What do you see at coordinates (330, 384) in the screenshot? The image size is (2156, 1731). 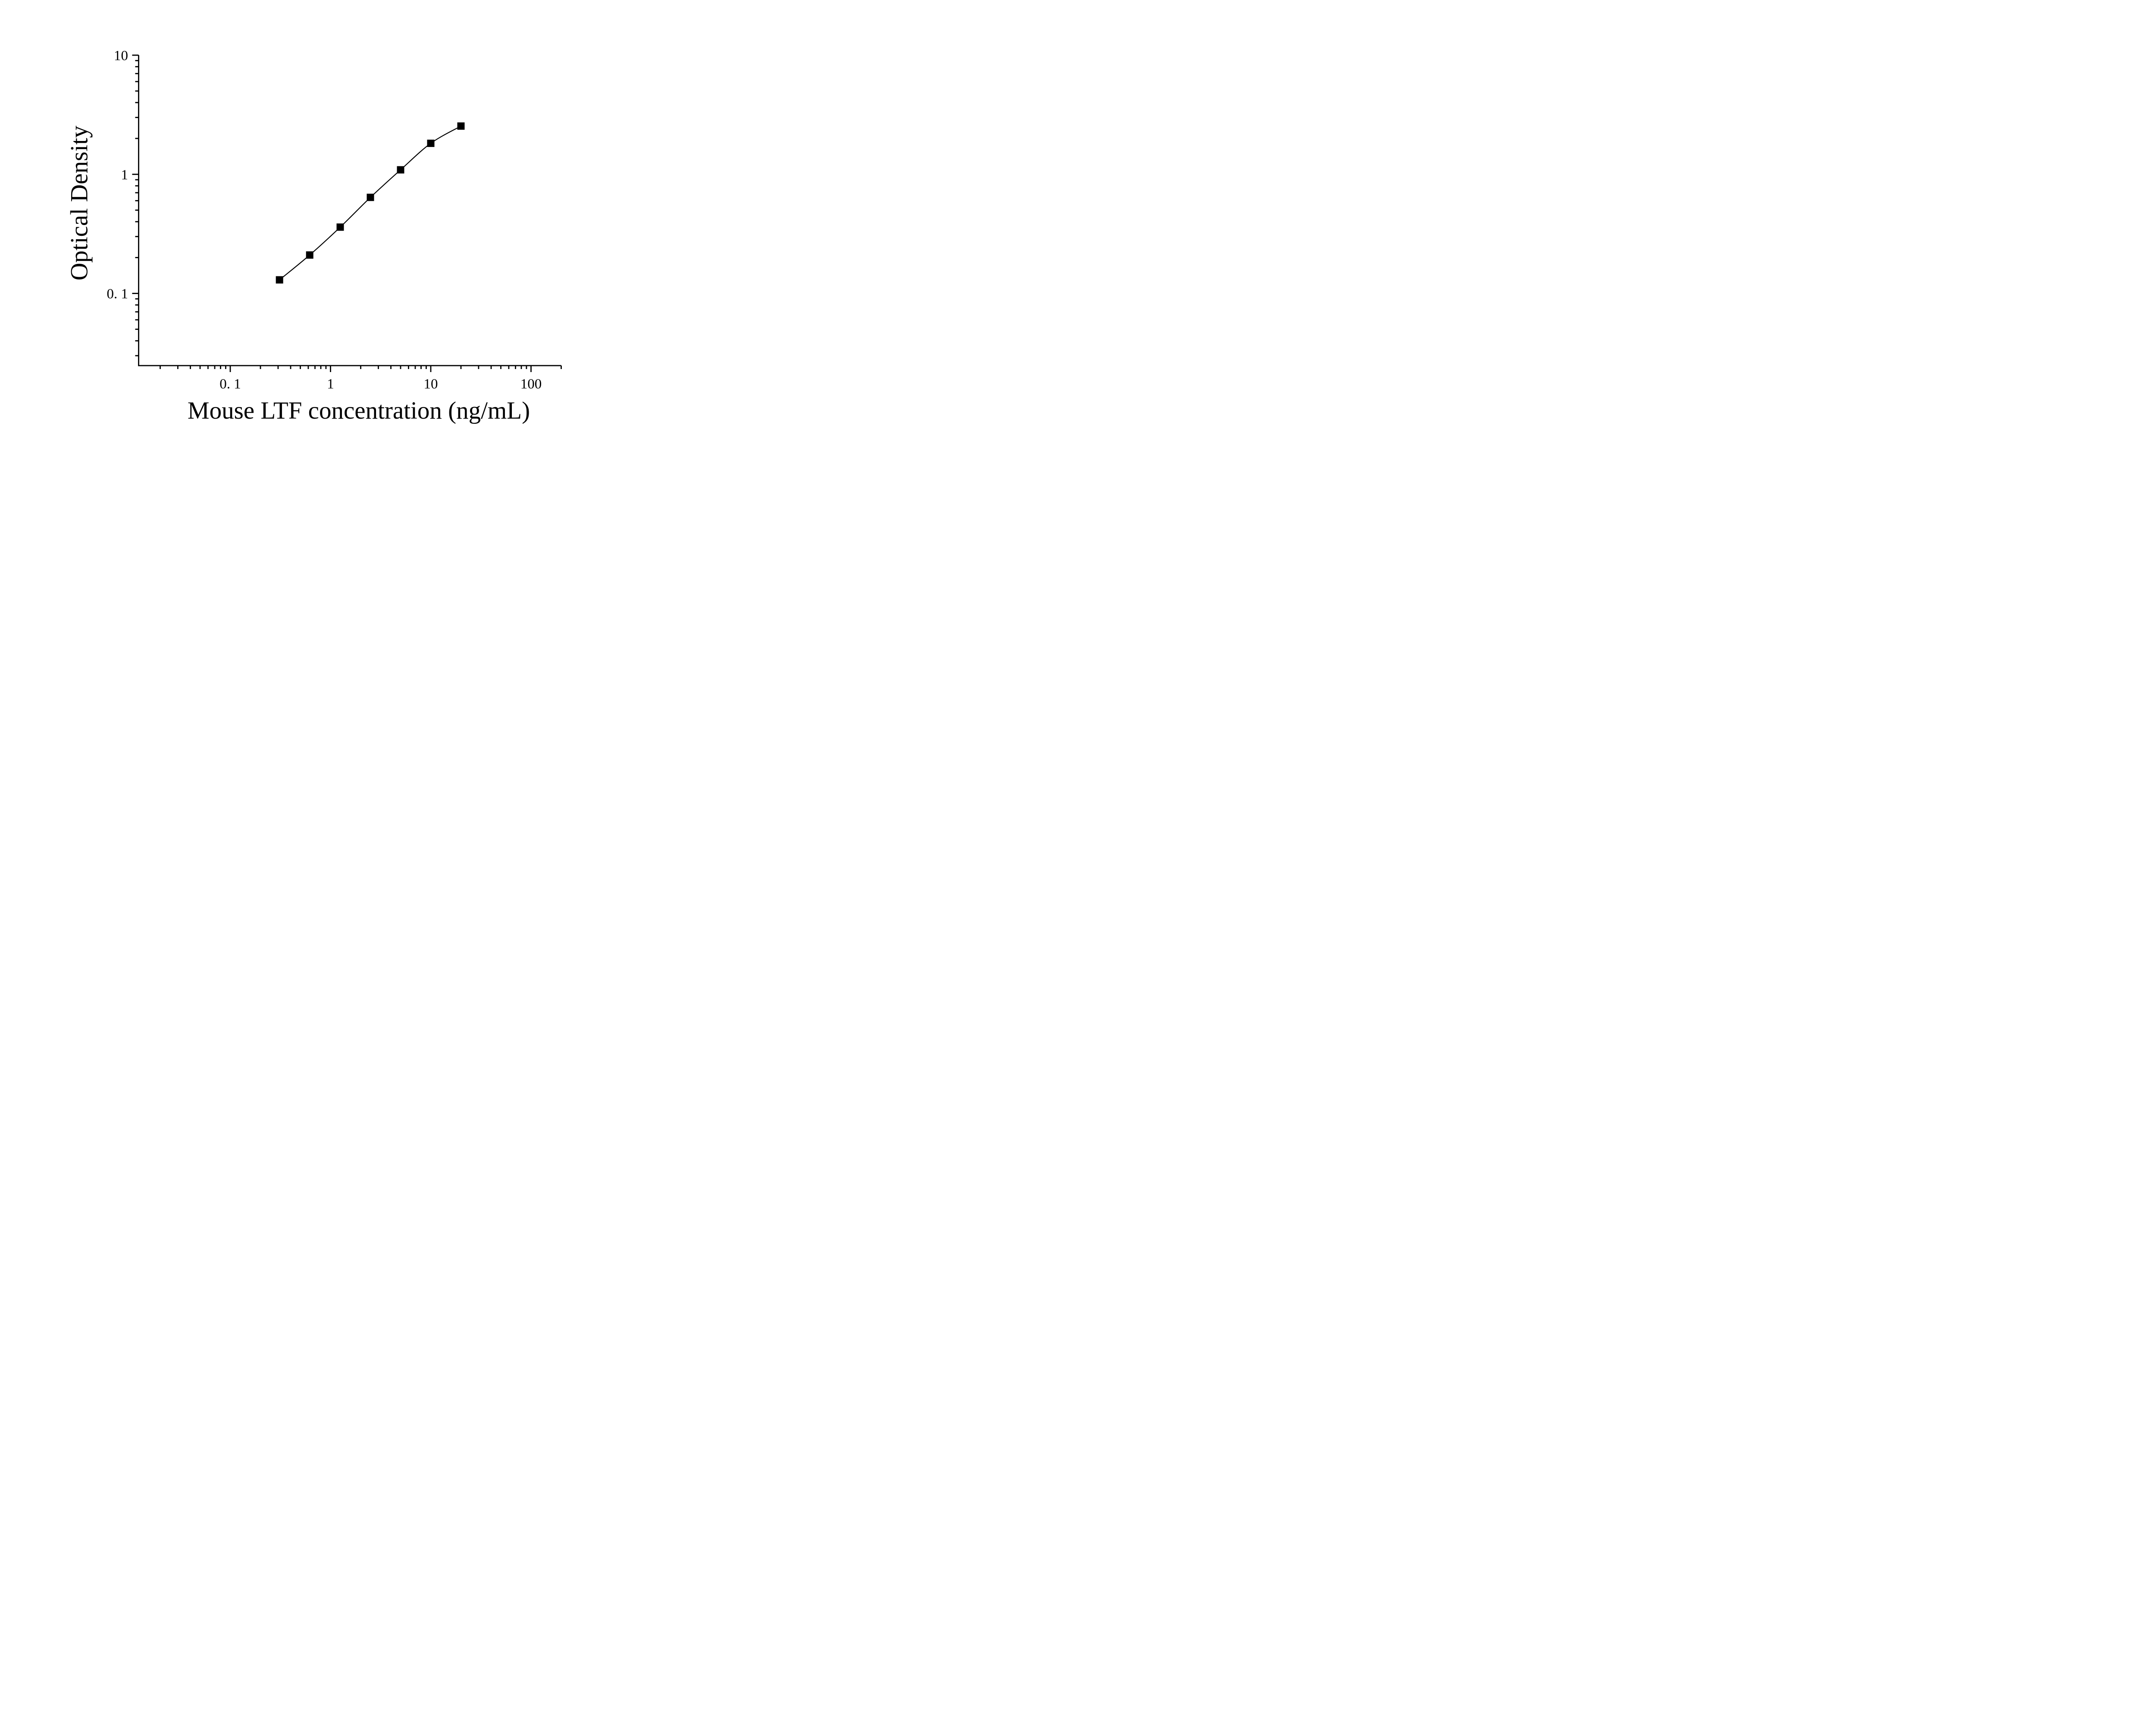 I see `x-tick-label: 1` at bounding box center [330, 384].